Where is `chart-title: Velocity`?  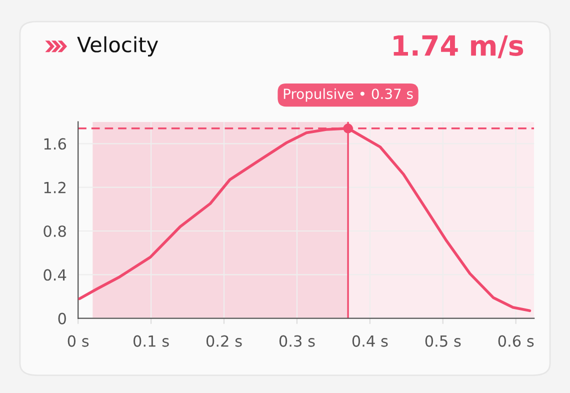
chart-title: Velocity is located at coordinates (117, 46).